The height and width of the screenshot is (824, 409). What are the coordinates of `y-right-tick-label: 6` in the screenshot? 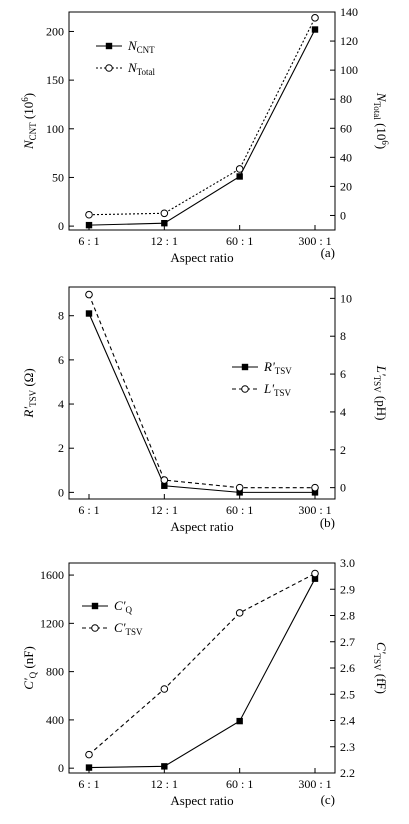 It's located at (343, 374).